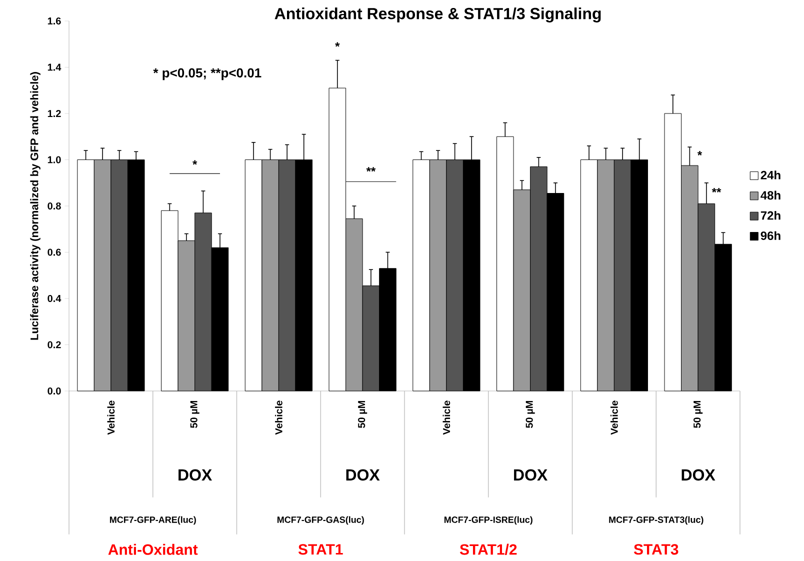 The image size is (804, 561). I want to click on text: MCF7-GFP-ISRE(luc), so click(488, 520).